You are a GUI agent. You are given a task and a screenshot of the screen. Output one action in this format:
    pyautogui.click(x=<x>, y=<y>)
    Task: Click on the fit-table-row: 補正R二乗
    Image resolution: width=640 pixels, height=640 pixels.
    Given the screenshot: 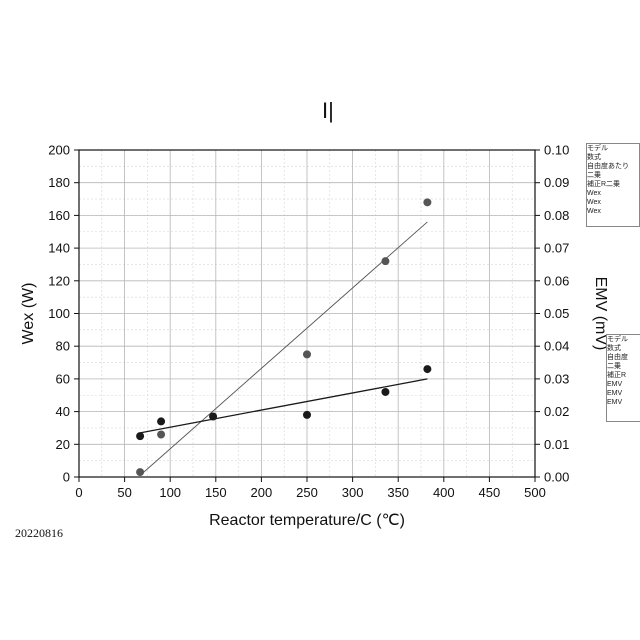 What is the action you would take?
    pyautogui.click(x=613, y=184)
    